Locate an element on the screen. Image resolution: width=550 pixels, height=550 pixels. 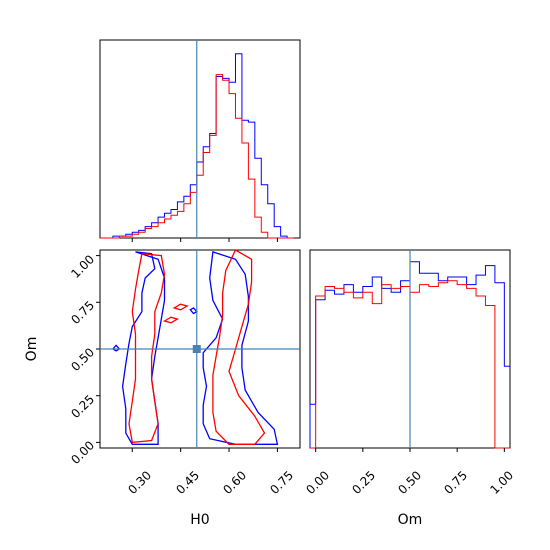
om-y-tick-label: 0.00 is located at coordinates (82, 452).